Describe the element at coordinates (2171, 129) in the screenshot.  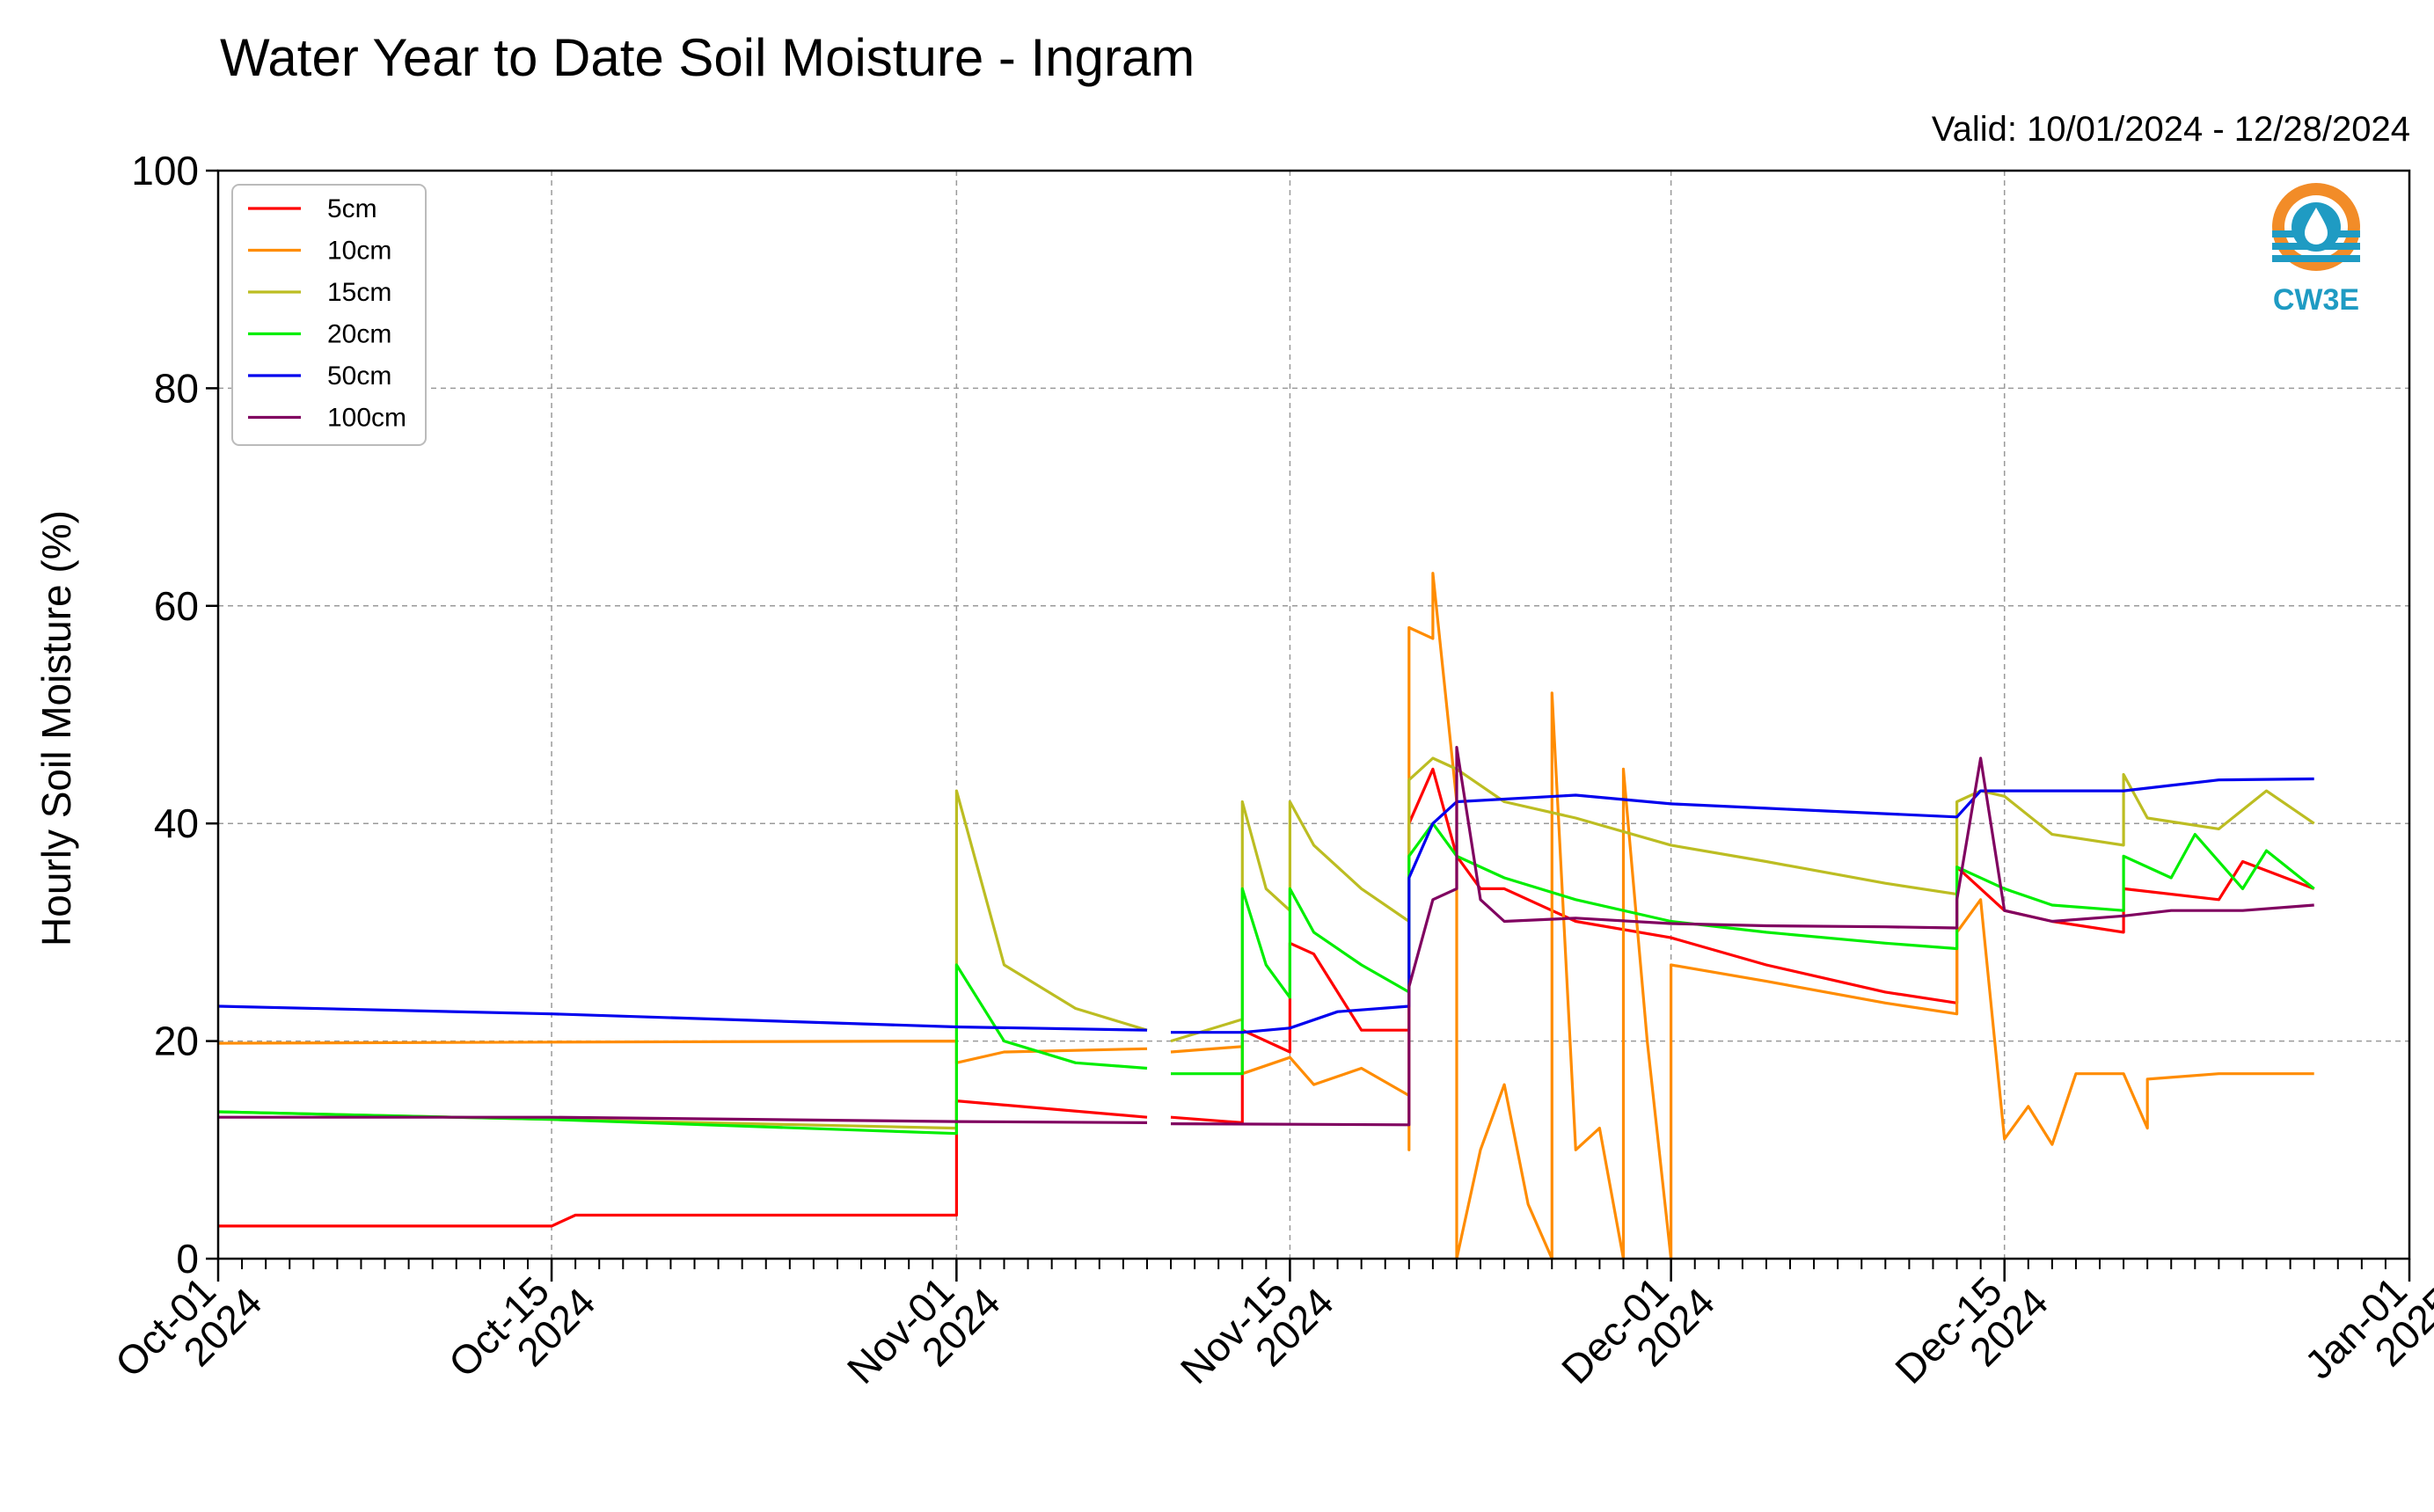
I see `valid-date-range: Valid: 10/01/2024 - 12/28/2024` at that location.